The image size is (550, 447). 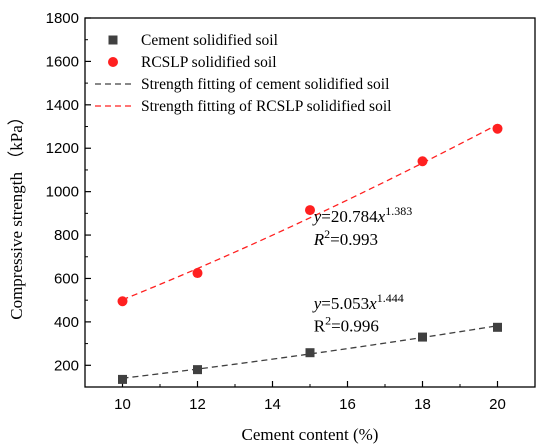 I want to click on x-tick-label: 16, so click(x=347, y=404).